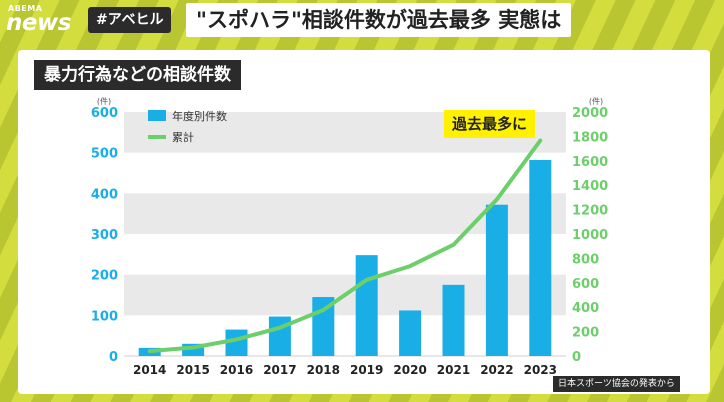 Image resolution: width=724 pixels, height=402 pixels. I want to click on x-tick-label: 2019, so click(366, 370).